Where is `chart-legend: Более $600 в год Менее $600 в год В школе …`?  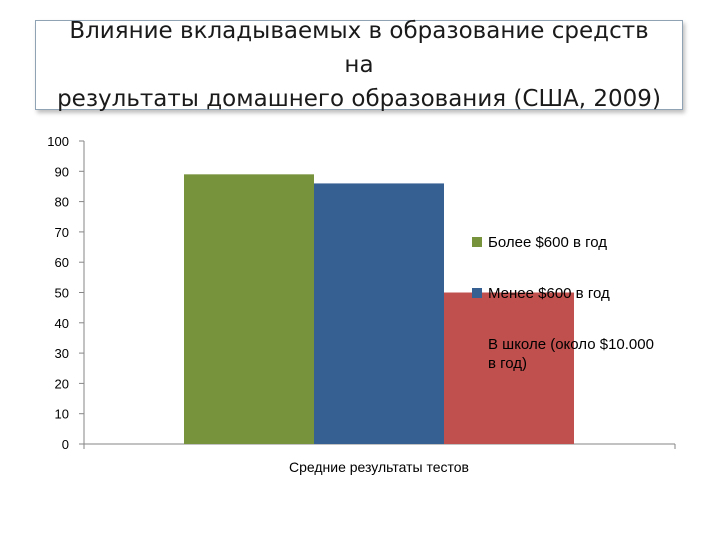 chart-legend: Более $600 в год Менее $600 в год В школе … is located at coordinates (563, 303).